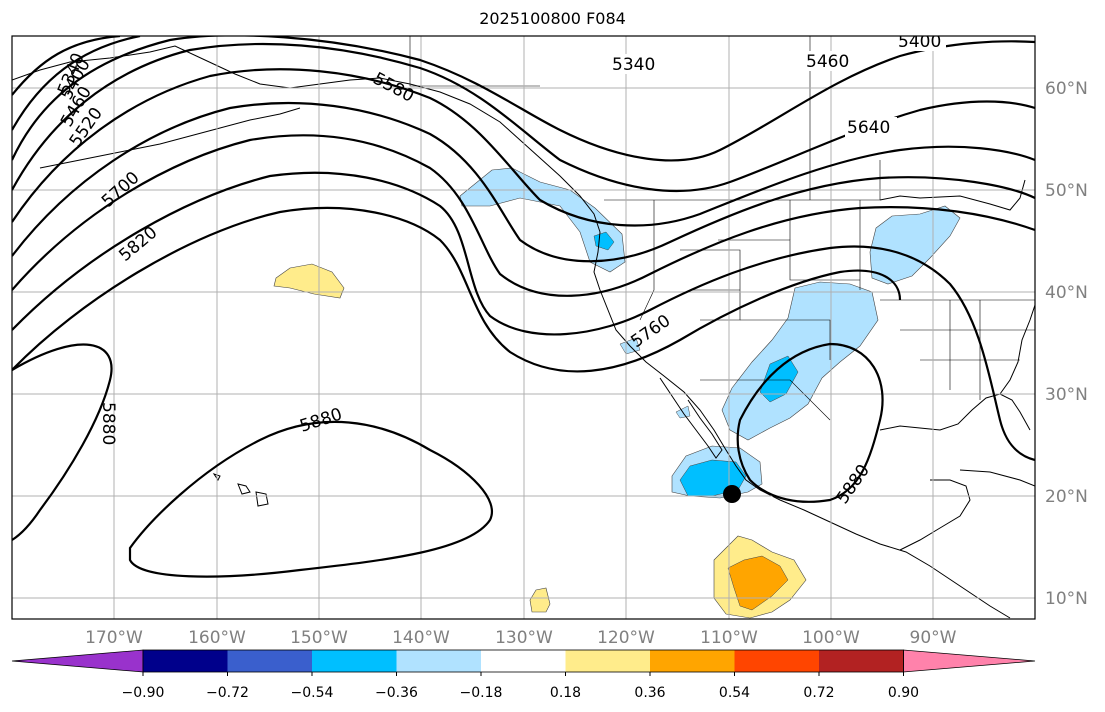 The height and width of the screenshot is (712, 1105). I want to click on colorbar-tick-label: −0.54, so click(312, 693).